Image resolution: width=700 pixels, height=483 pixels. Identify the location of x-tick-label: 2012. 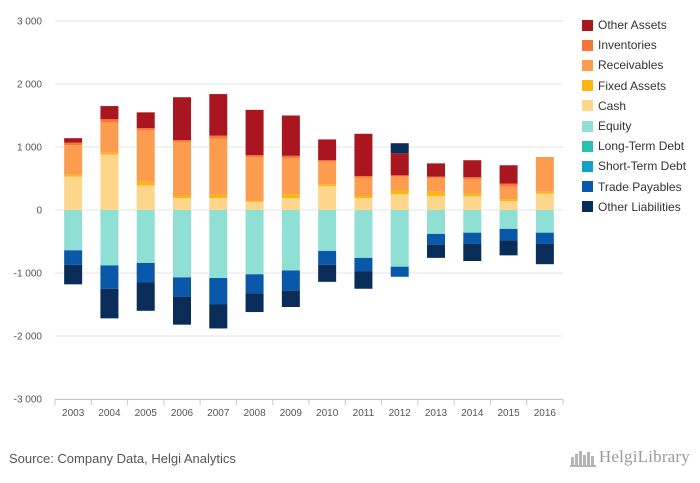
(400, 413).